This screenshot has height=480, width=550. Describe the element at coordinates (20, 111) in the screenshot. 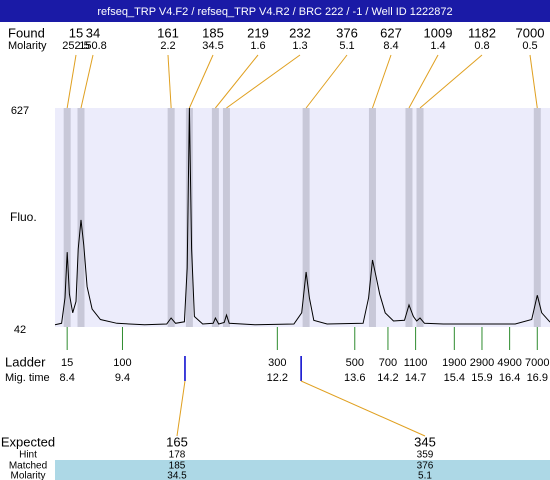

I see `y-tick-label: 627` at that location.